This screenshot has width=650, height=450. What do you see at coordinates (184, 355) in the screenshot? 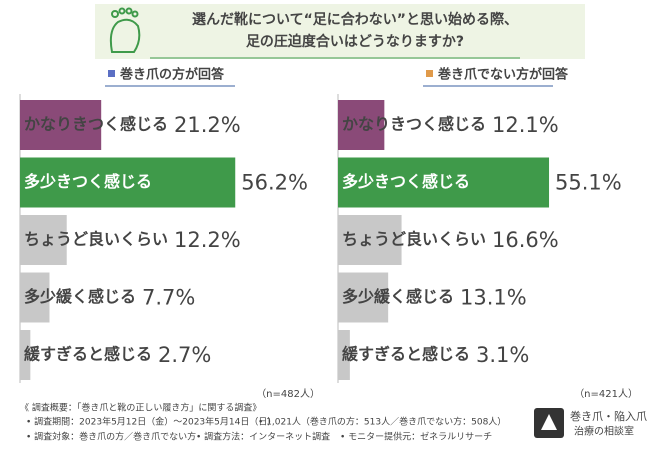
I see `value-label: 2.7%` at bounding box center [184, 355].